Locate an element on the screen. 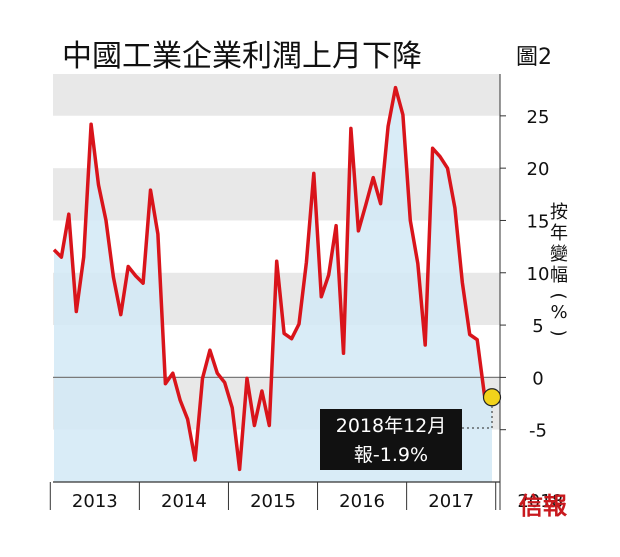 The image size is (620, 557). x-tick-label: 2018 is located at coordinates (540, 501).